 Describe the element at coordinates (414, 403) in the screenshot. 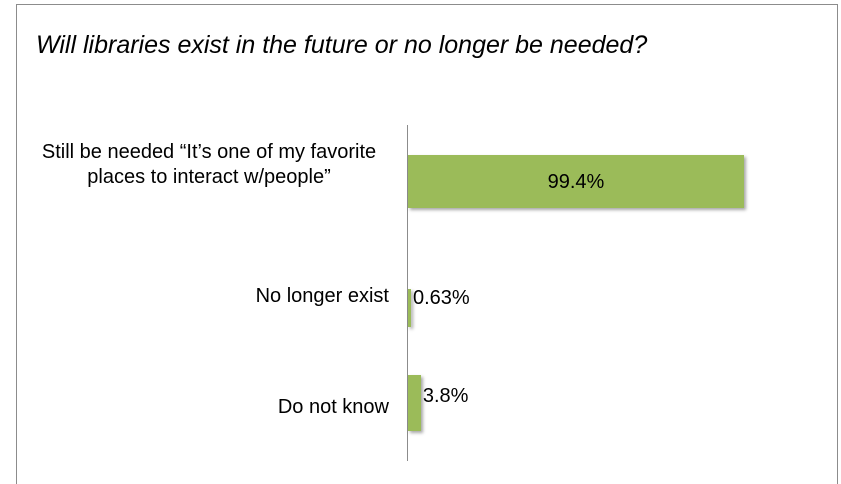

I see `bar-do-not-know` at that location.